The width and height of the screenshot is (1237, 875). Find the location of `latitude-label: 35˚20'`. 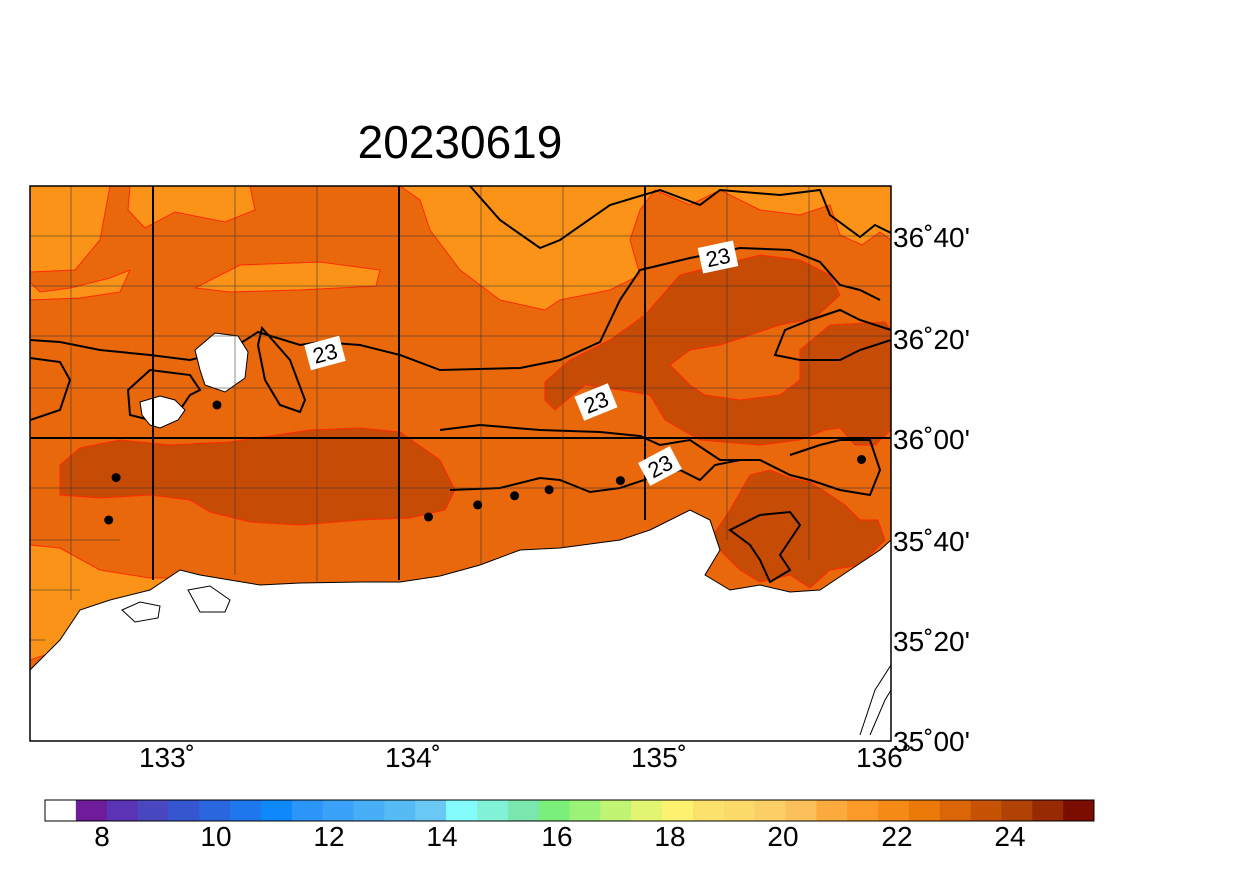

latitude-label: 35˚20' is located at coordinates (931, 641).